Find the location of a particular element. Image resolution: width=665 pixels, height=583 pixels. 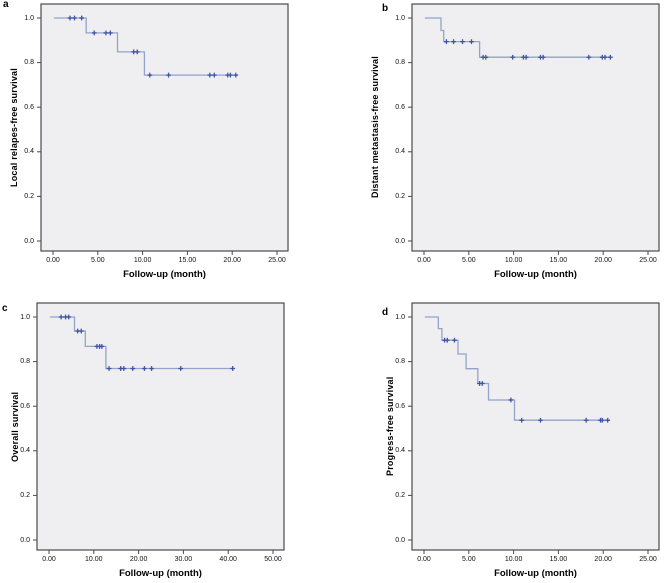

panel-letter: a is located at coordinates (6, 5).